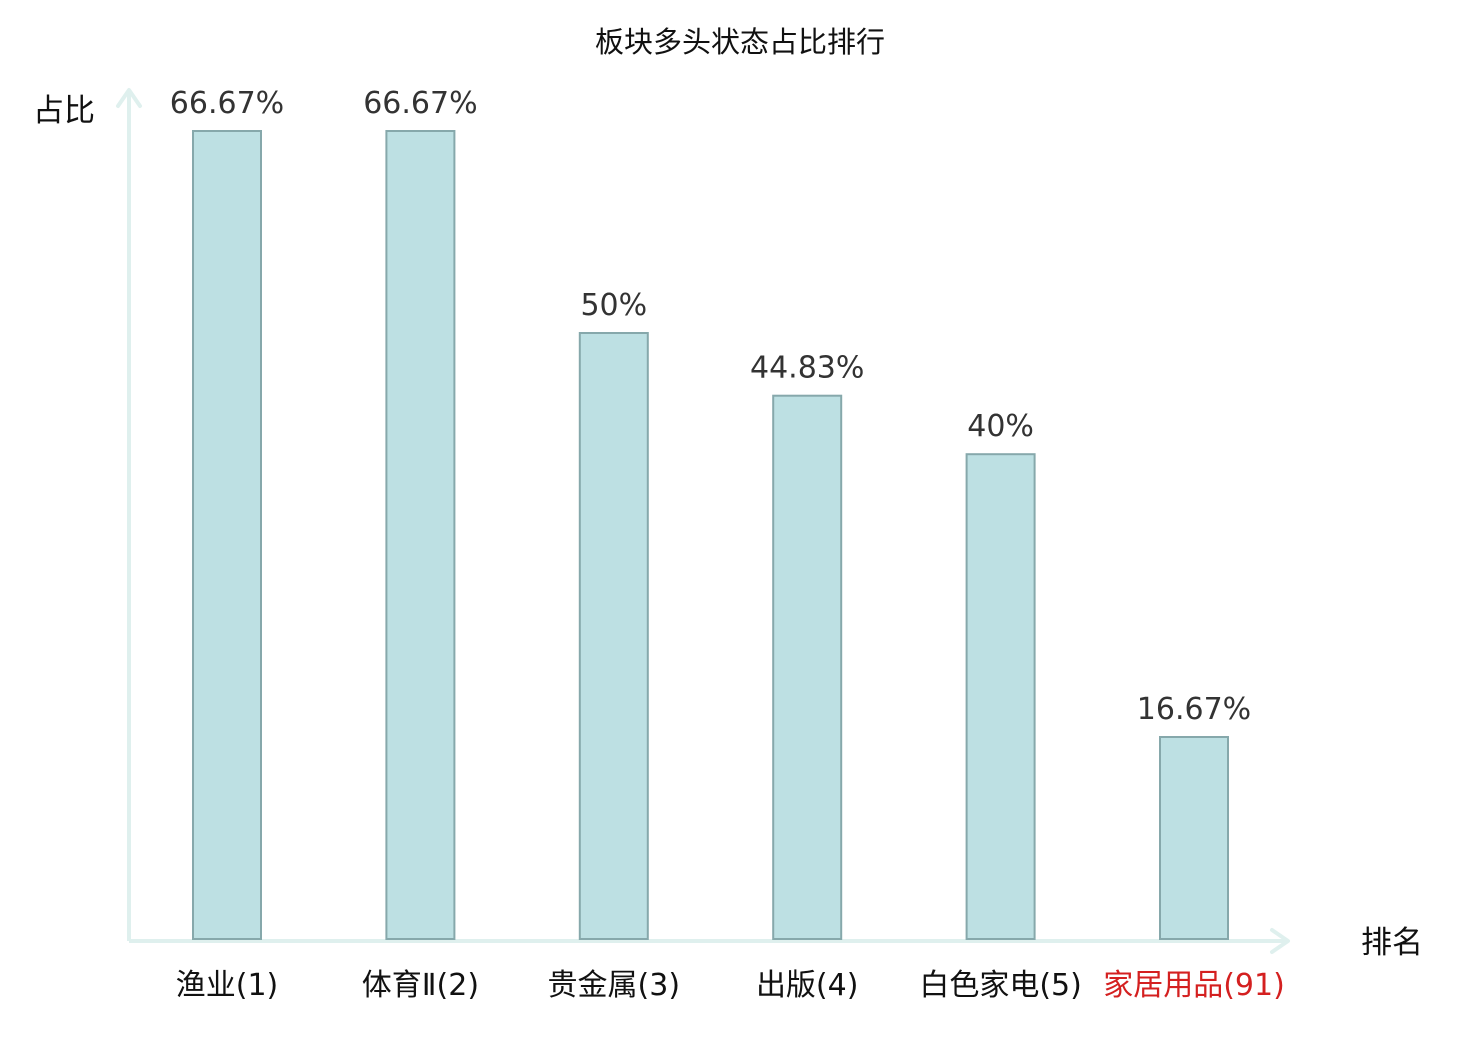  Describe the element at coordinates (420, 985) in the screenshot. I see `category-label: 体育Ⅱ(2)` at that location.